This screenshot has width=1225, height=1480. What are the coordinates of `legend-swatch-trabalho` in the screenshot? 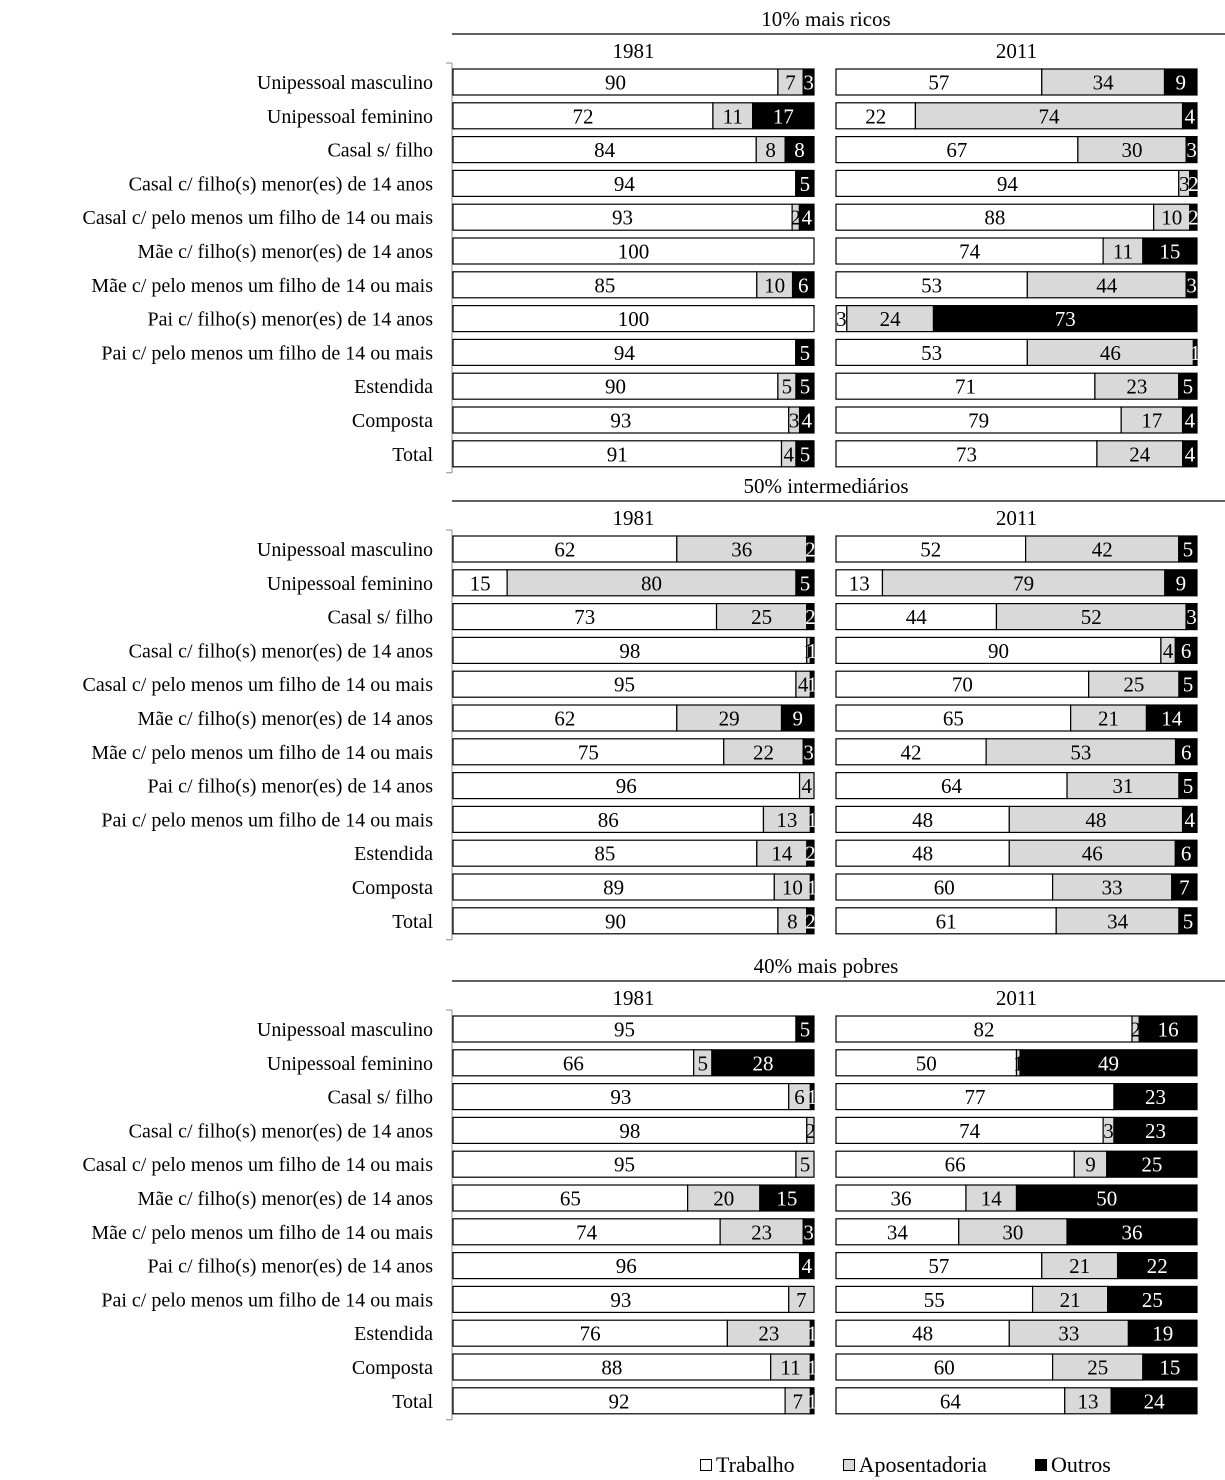 It's located at (706, 1465).